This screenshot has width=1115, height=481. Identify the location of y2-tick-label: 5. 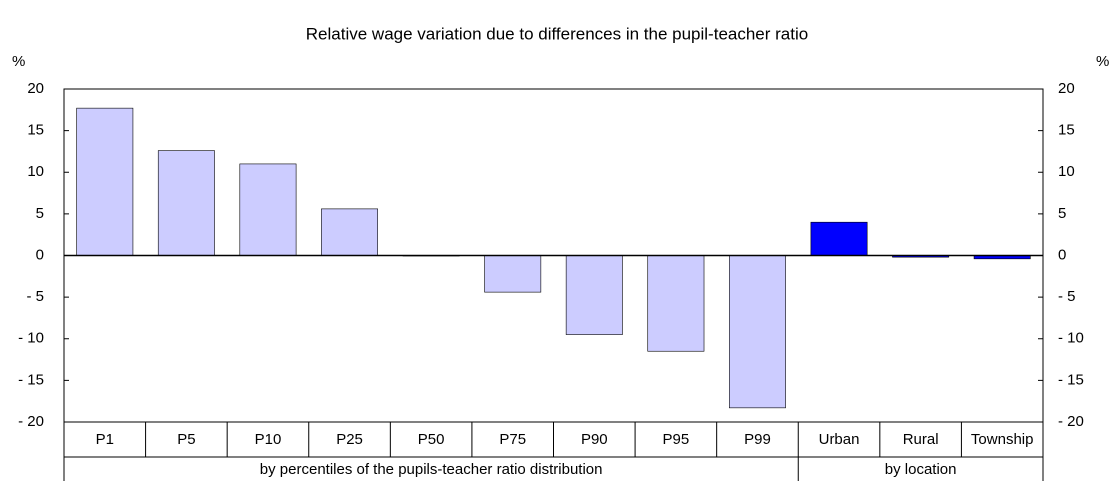
(1062, 213).